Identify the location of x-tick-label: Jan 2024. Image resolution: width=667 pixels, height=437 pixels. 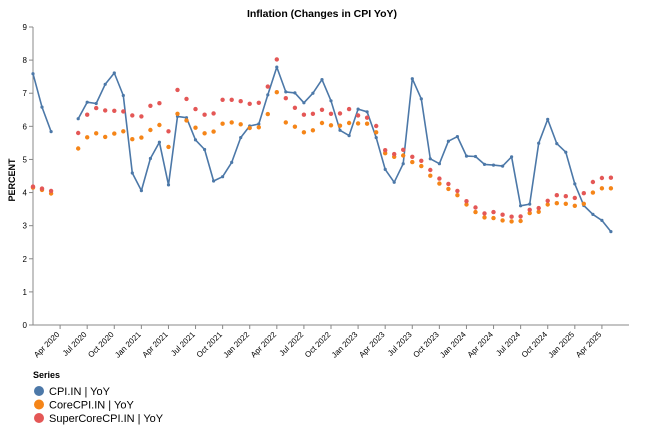
(453, 345).